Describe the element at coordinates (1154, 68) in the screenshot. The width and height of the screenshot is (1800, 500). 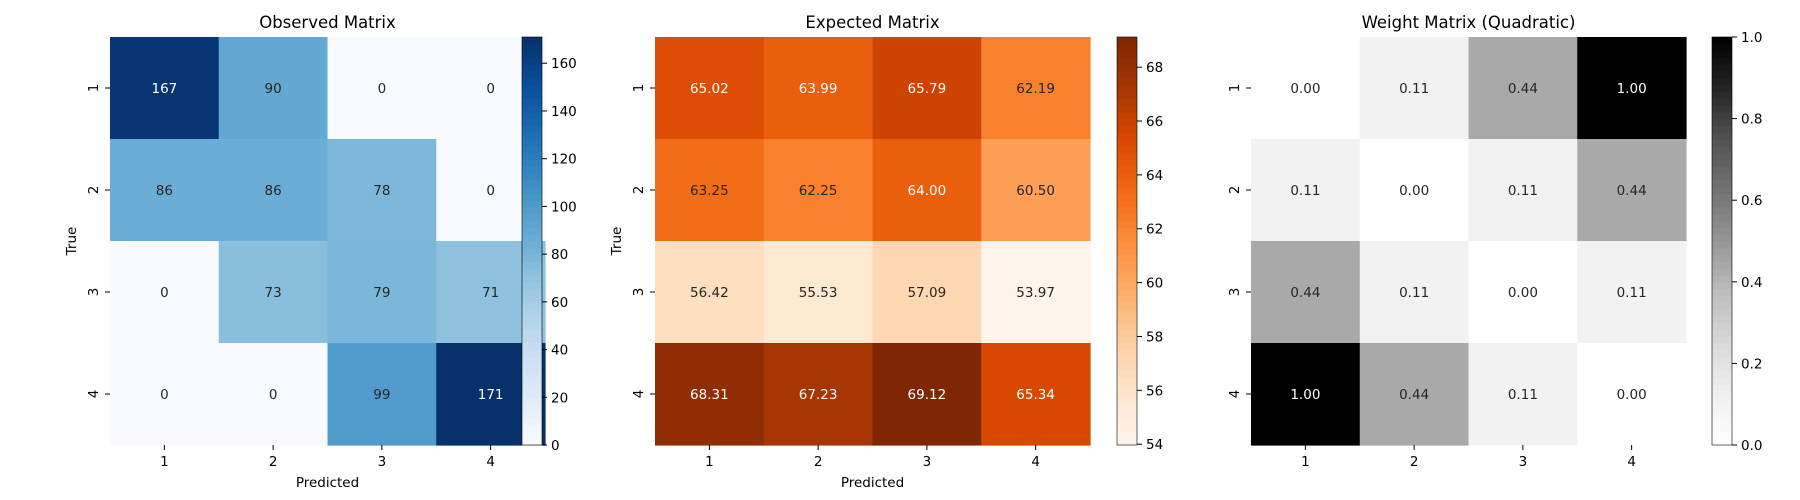
I see `colorbar-tick-label: 68` at that location.